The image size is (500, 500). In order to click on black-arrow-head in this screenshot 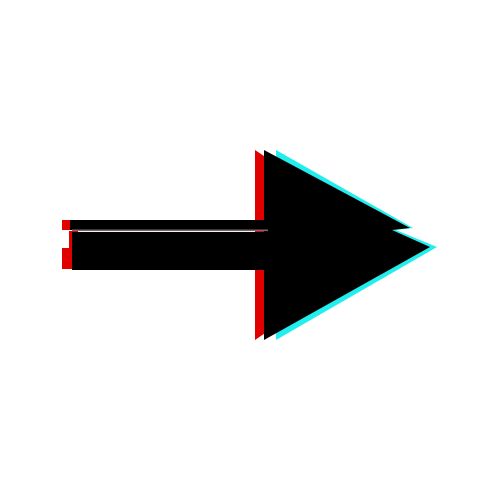, I will do `click(347, 245)`.